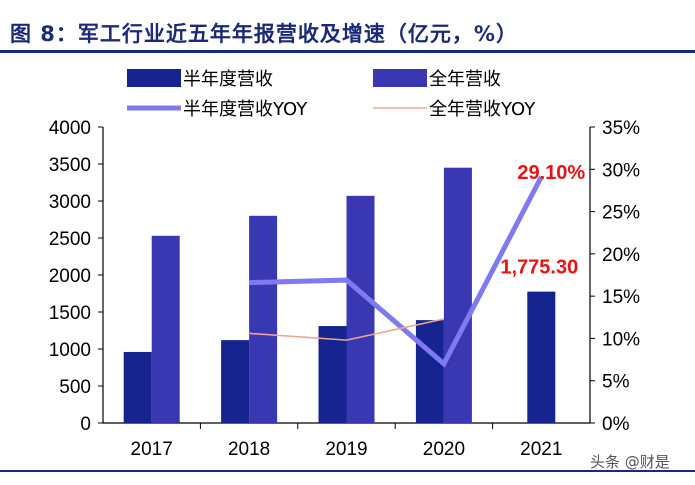  I want to click on title-divider, so click(347, 51).